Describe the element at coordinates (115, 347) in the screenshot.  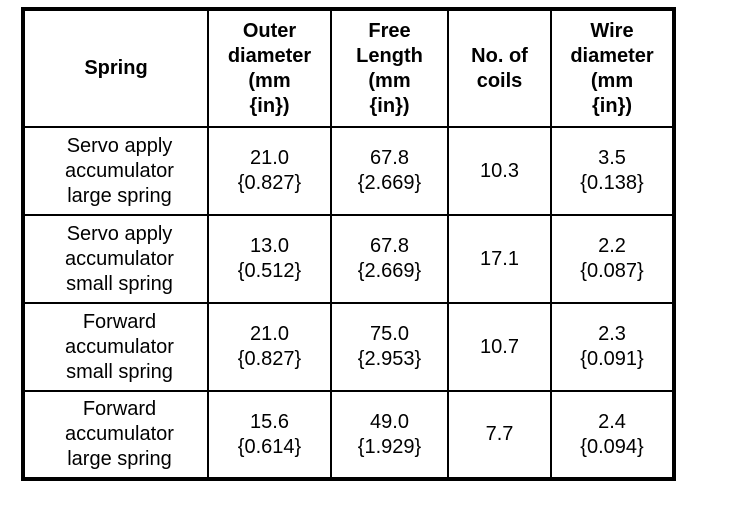
I see `cell-spring-name: Forward accumulator small spring` at that location.